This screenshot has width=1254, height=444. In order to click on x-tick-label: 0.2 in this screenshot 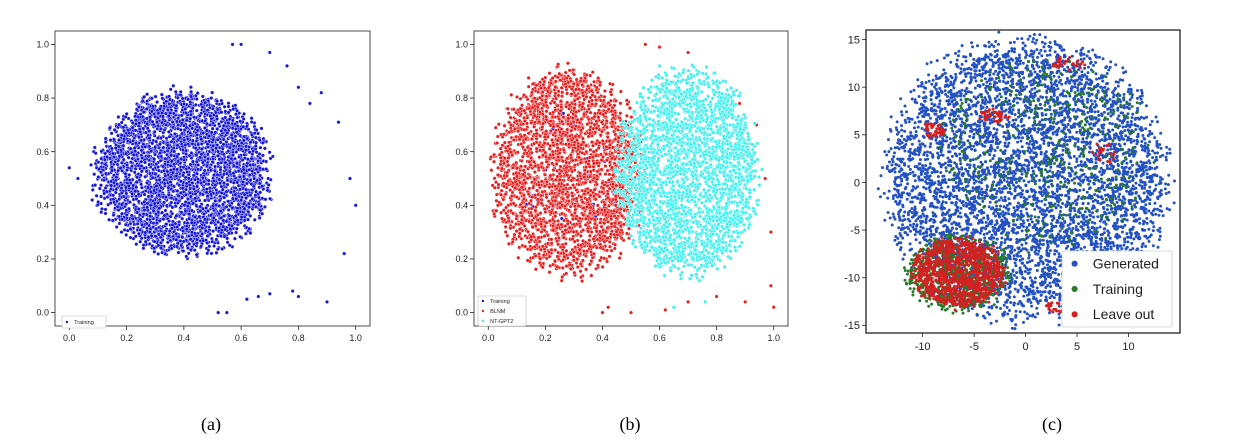, I will do `click(126, 338)`.